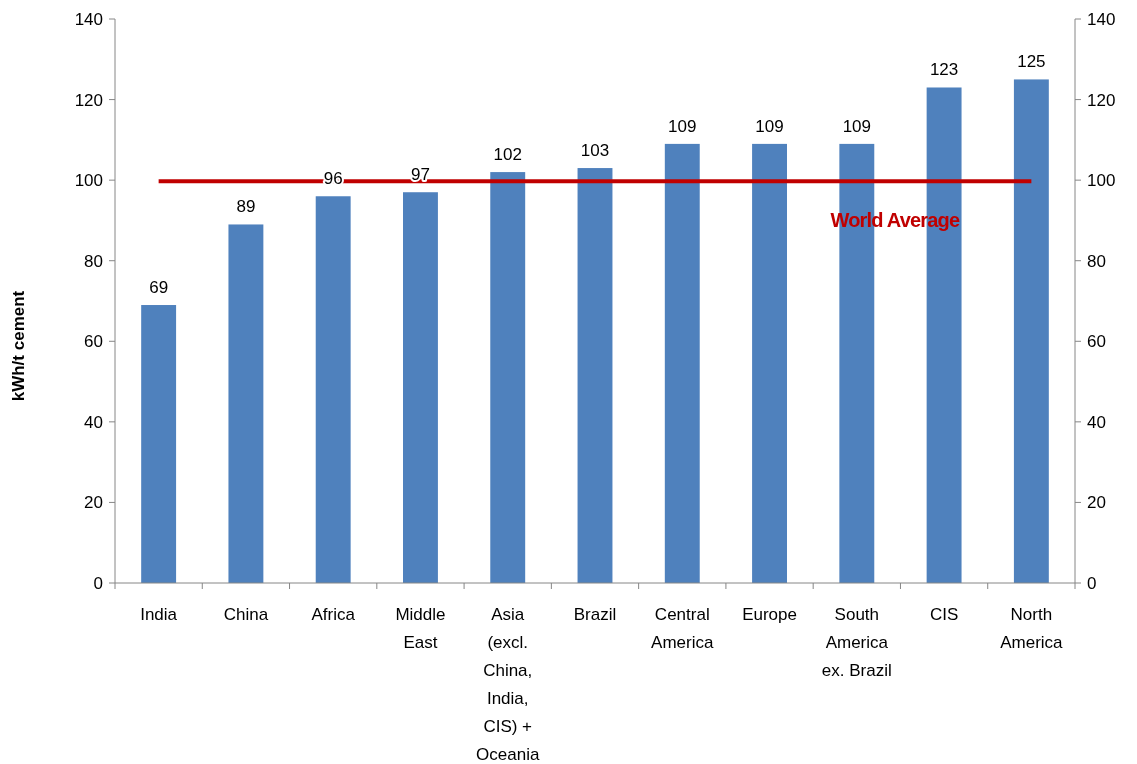 This screenshot has width=1137, height=764. What do you see at coordinates (1096, 422) in the screenshot?
I see `y2-tick-label: 40` at bounding box center [1096, 422].